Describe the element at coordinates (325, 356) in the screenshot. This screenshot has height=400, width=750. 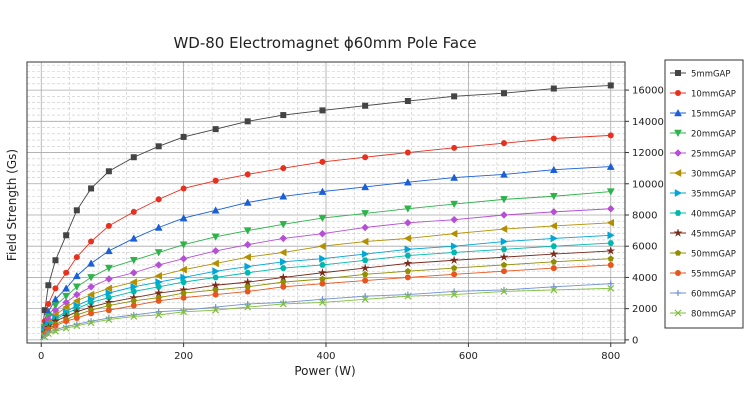
I see `x-tick-label: 400` at that location.